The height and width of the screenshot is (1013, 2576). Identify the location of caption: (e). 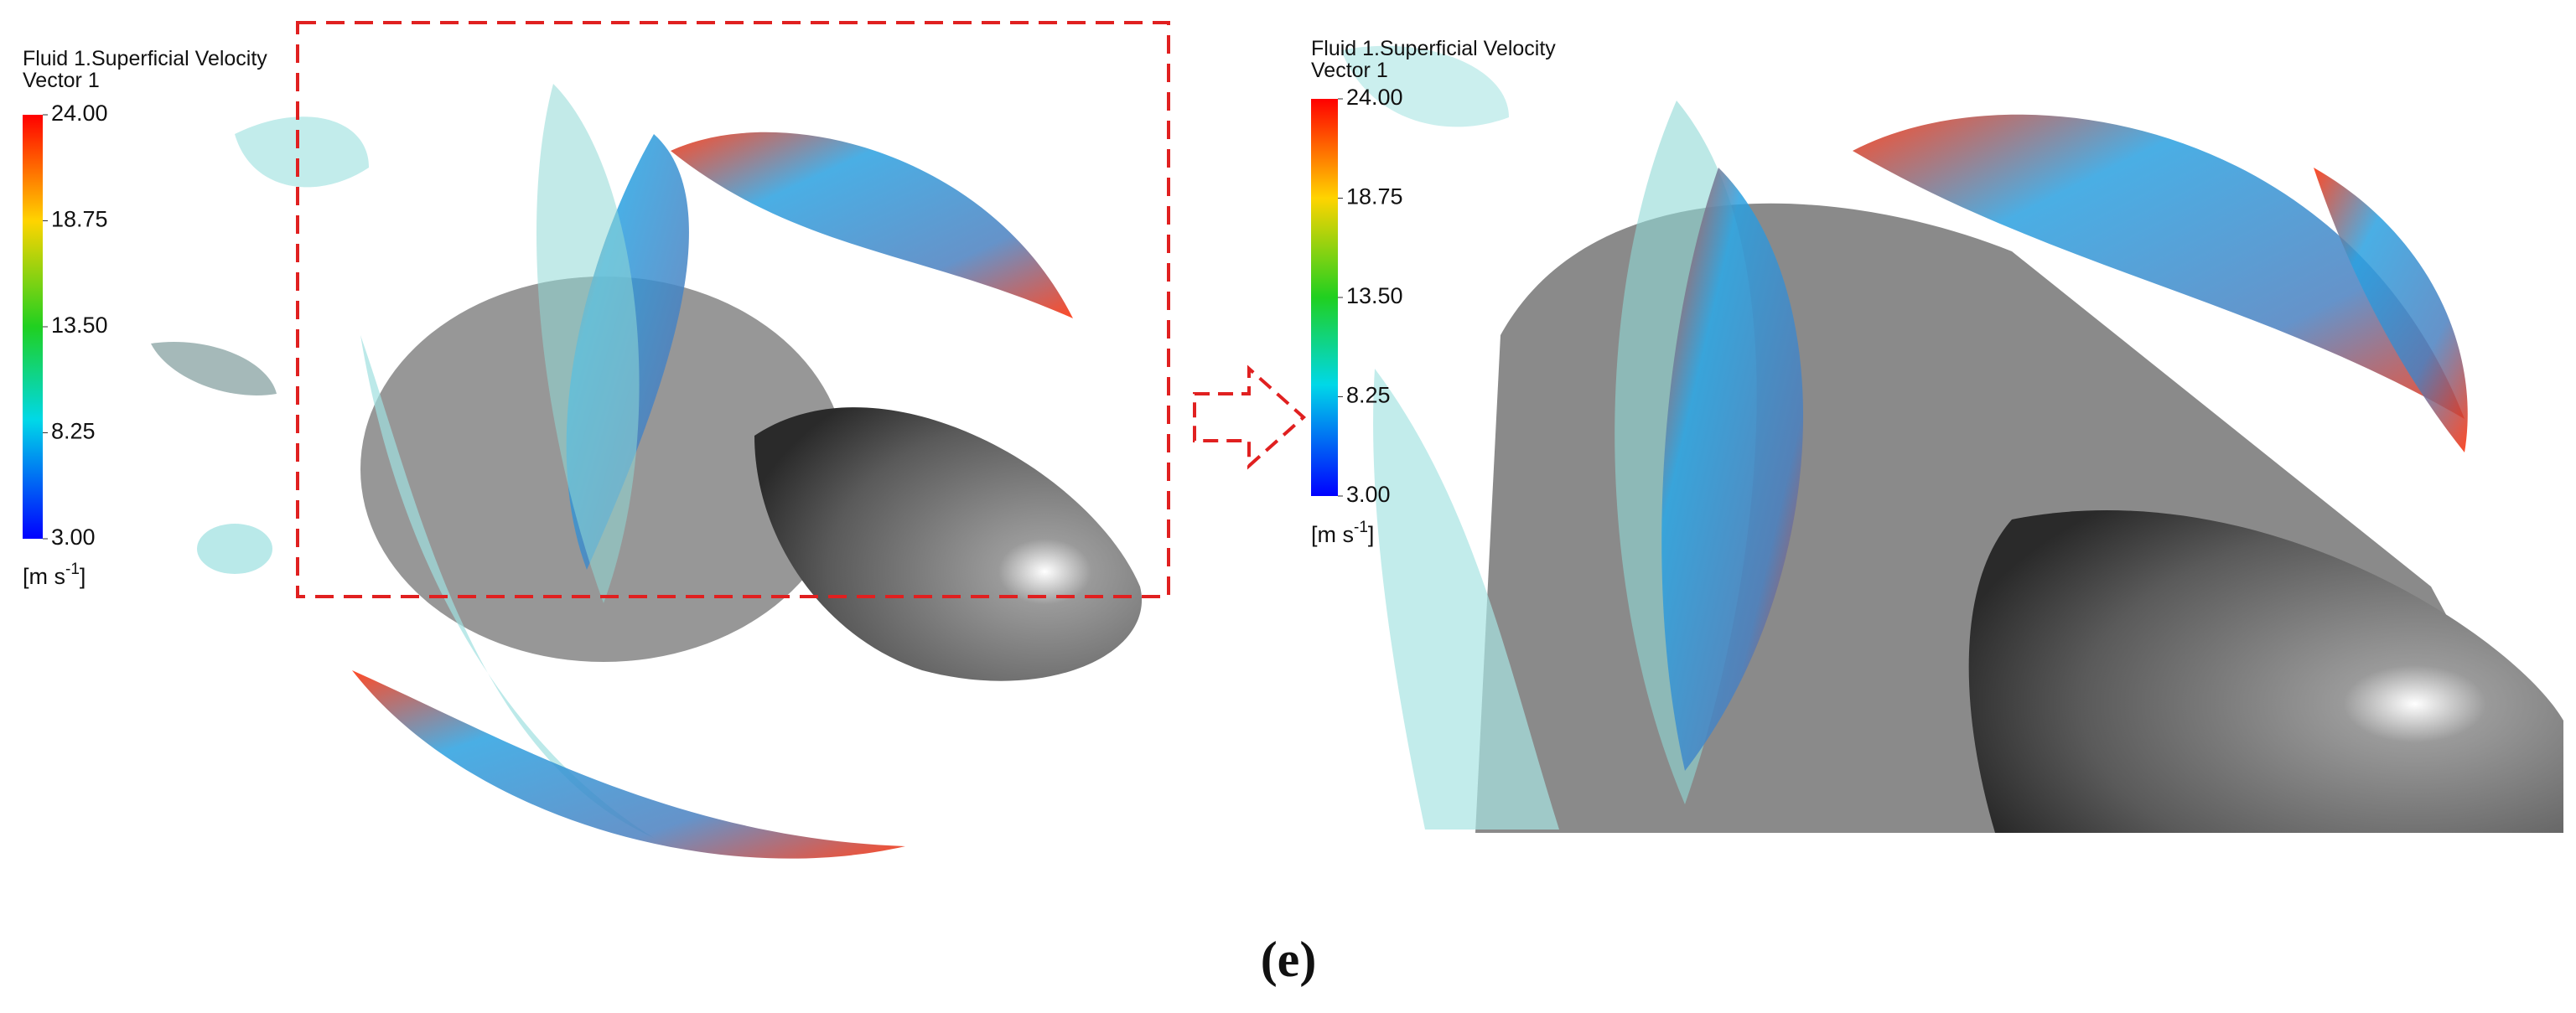
(1289, 960).